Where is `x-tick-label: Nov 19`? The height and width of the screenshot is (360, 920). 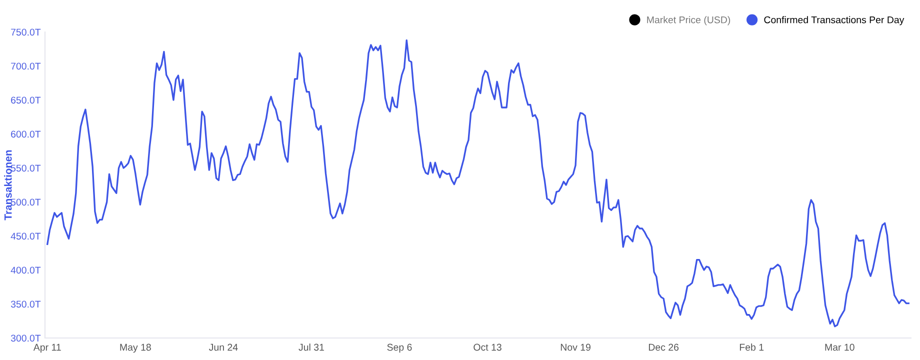
x-tick-label: Nov 19 is located at coordinates (575, 347).